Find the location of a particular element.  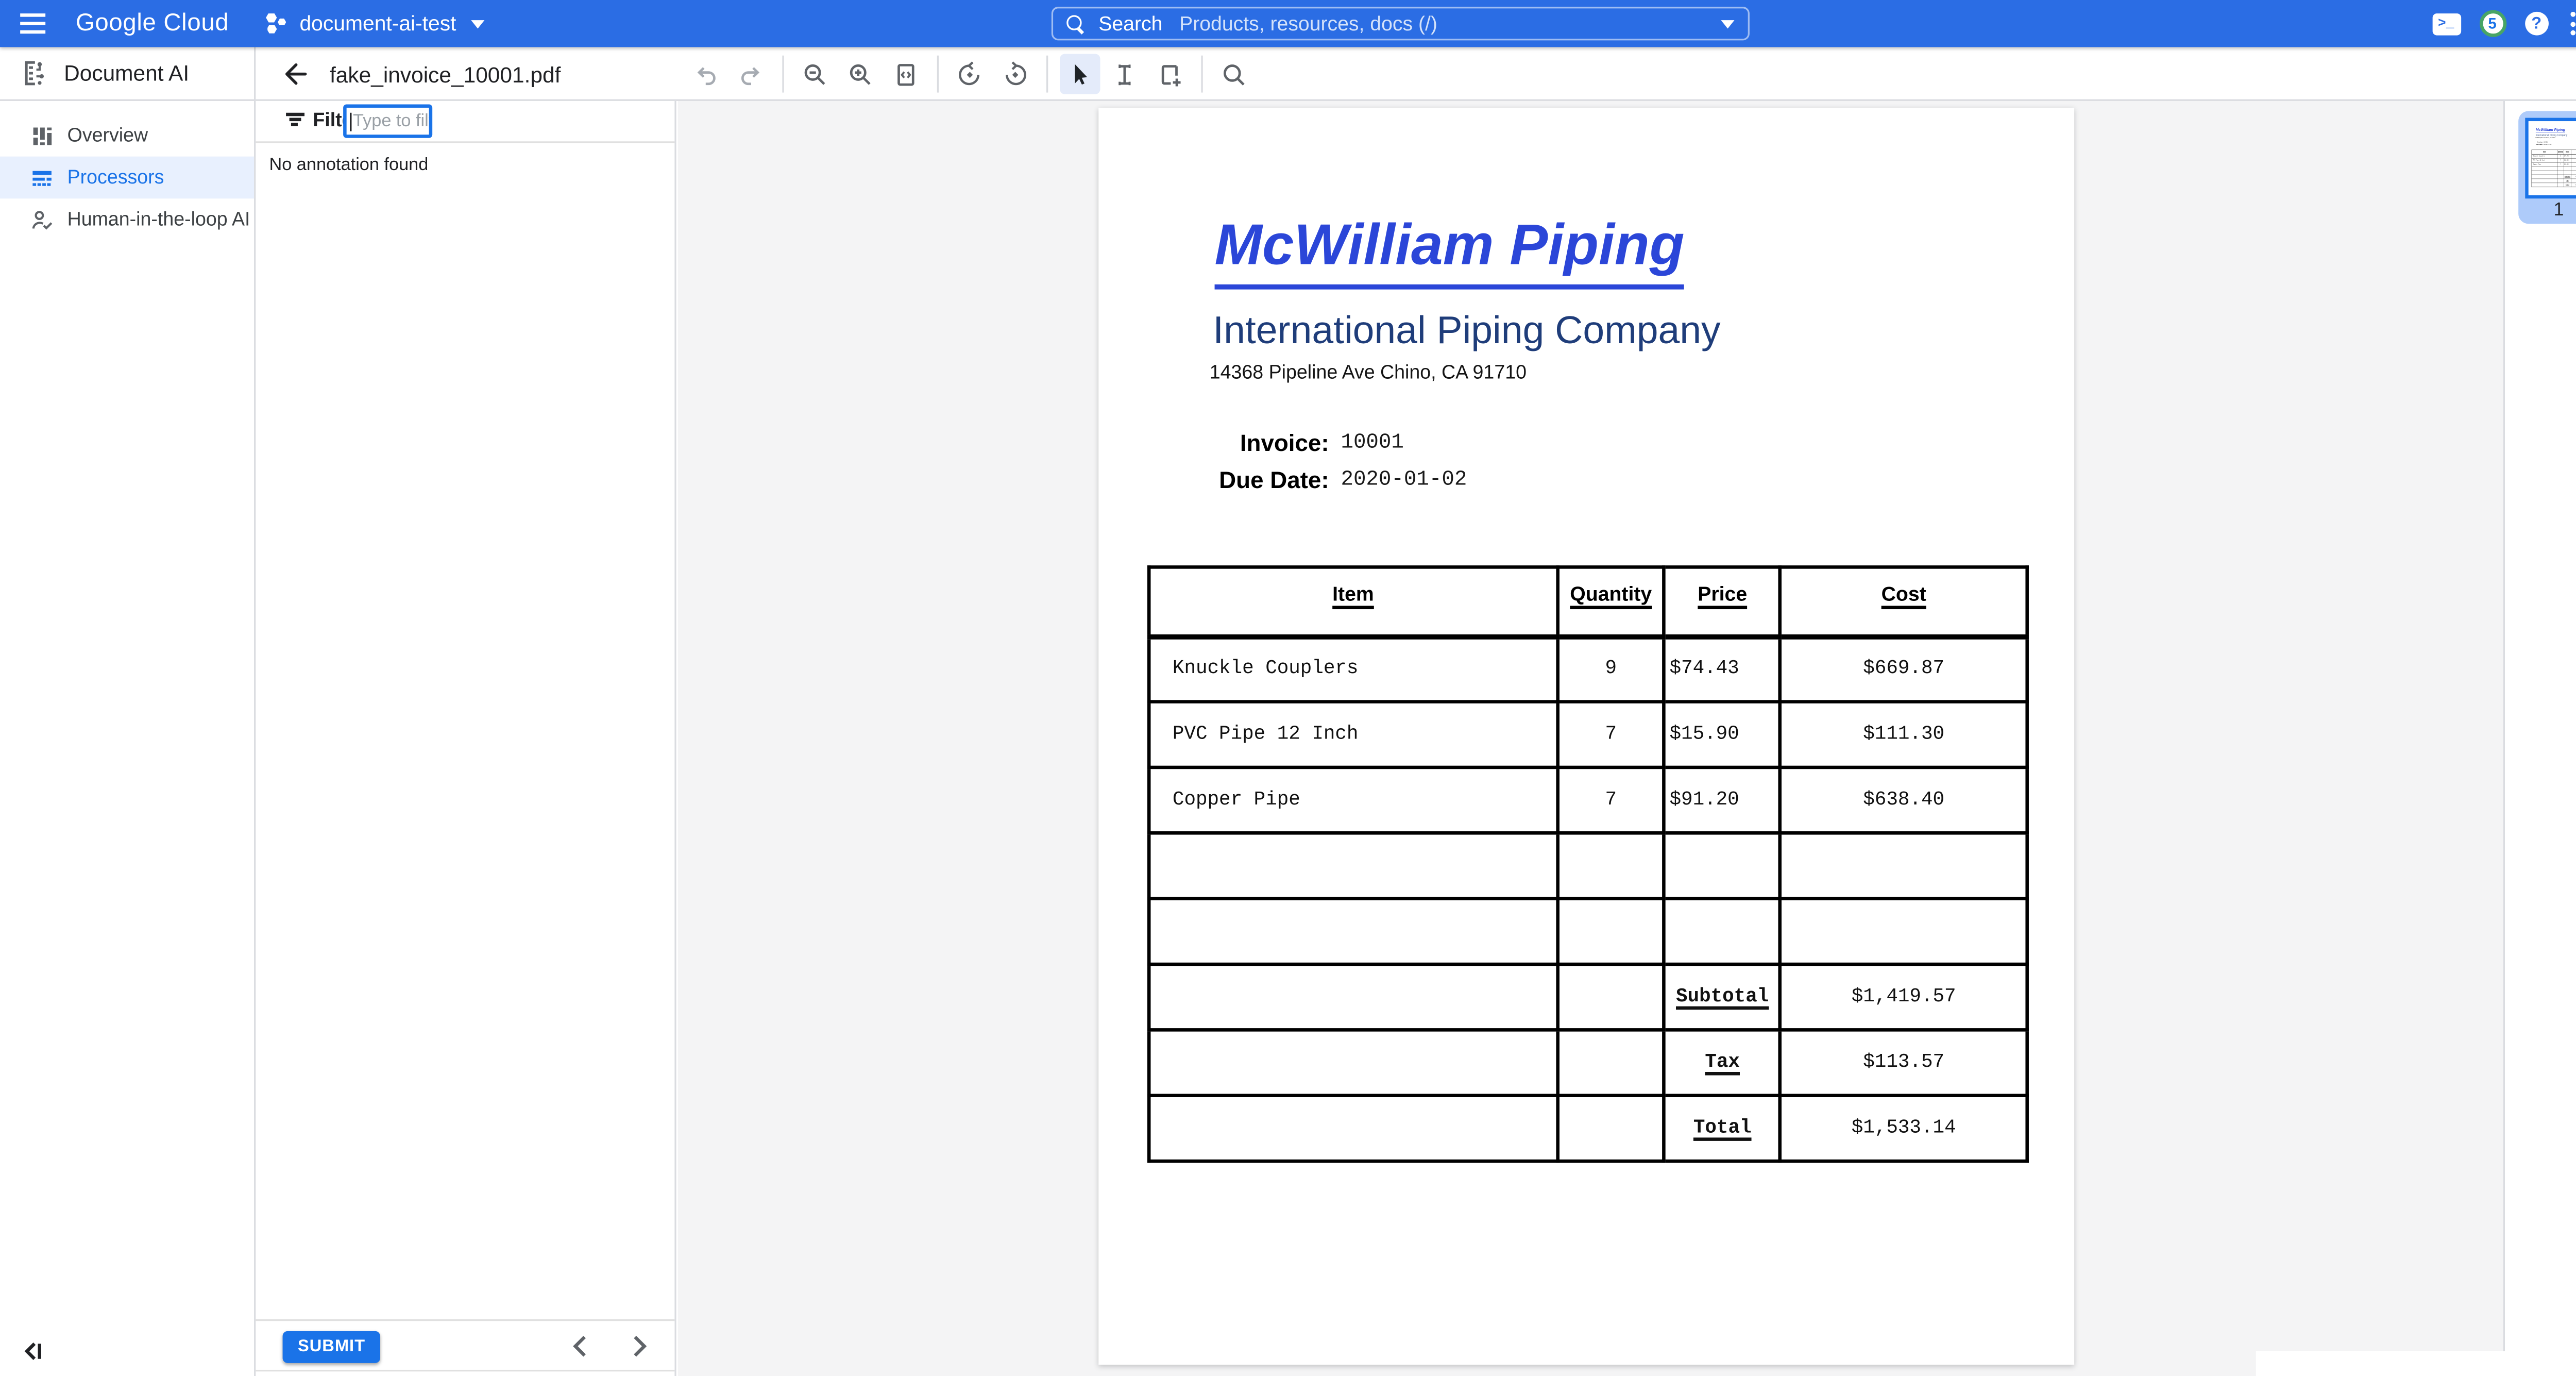

invoice-table-cell: Copper Pipe is located at coordinates (2544, 164).